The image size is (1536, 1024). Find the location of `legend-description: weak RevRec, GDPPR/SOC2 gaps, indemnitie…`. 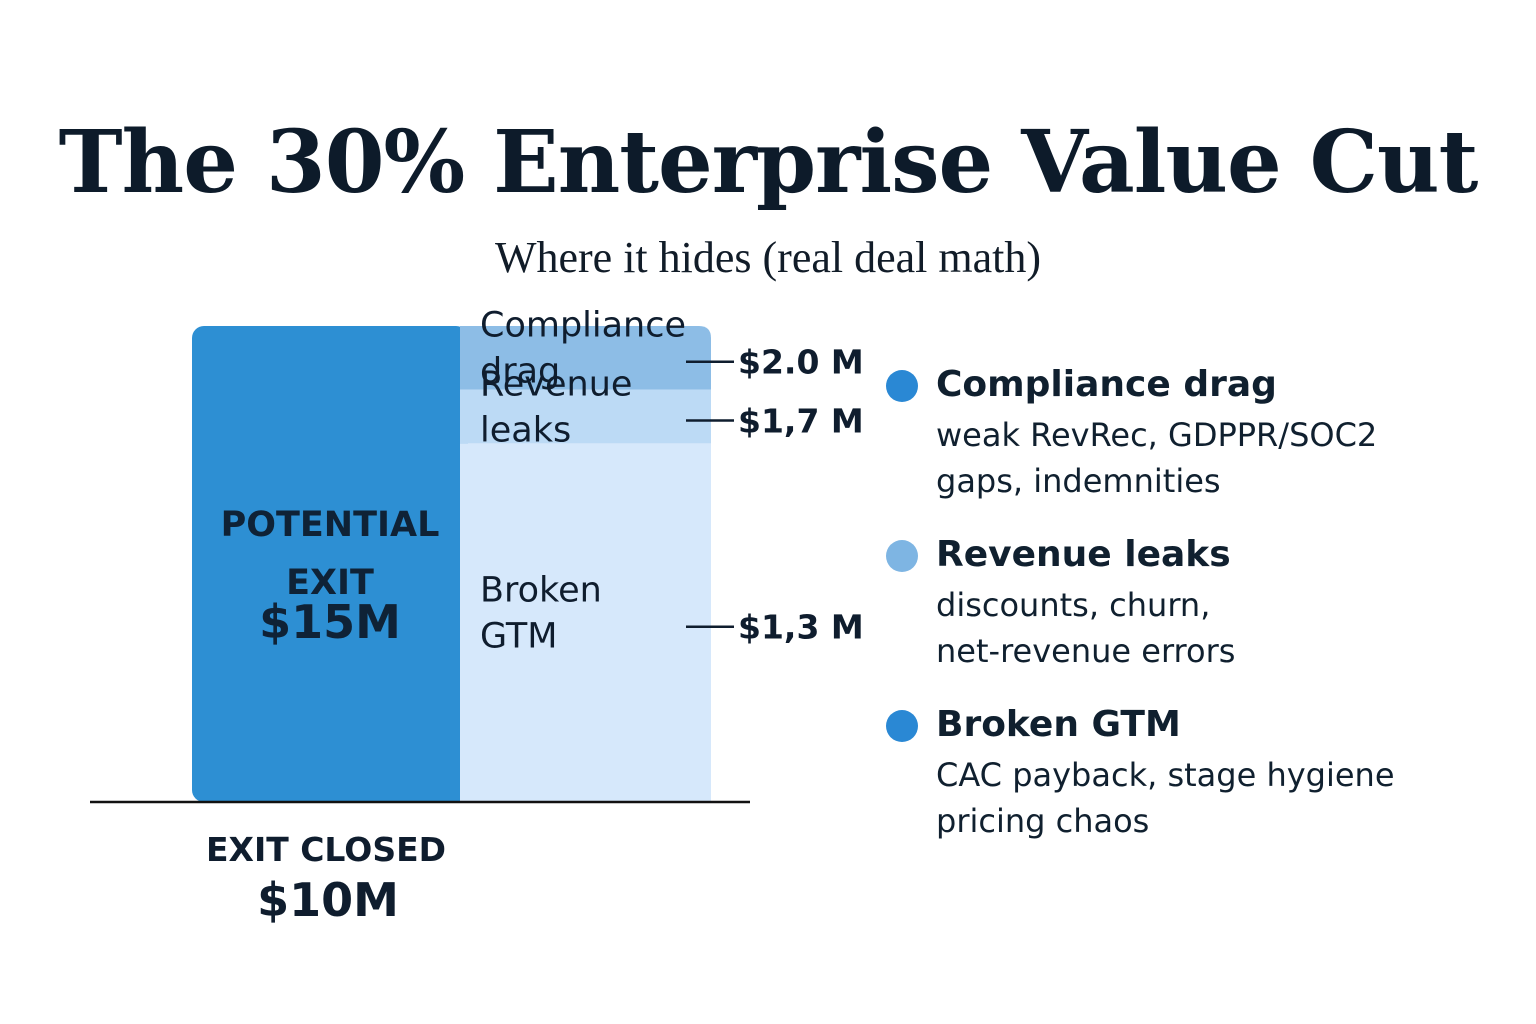

legend-description: weak RevRec, GDPPR/SOC2 gaps, indemnitie… is located at coordinates (1157, 458).